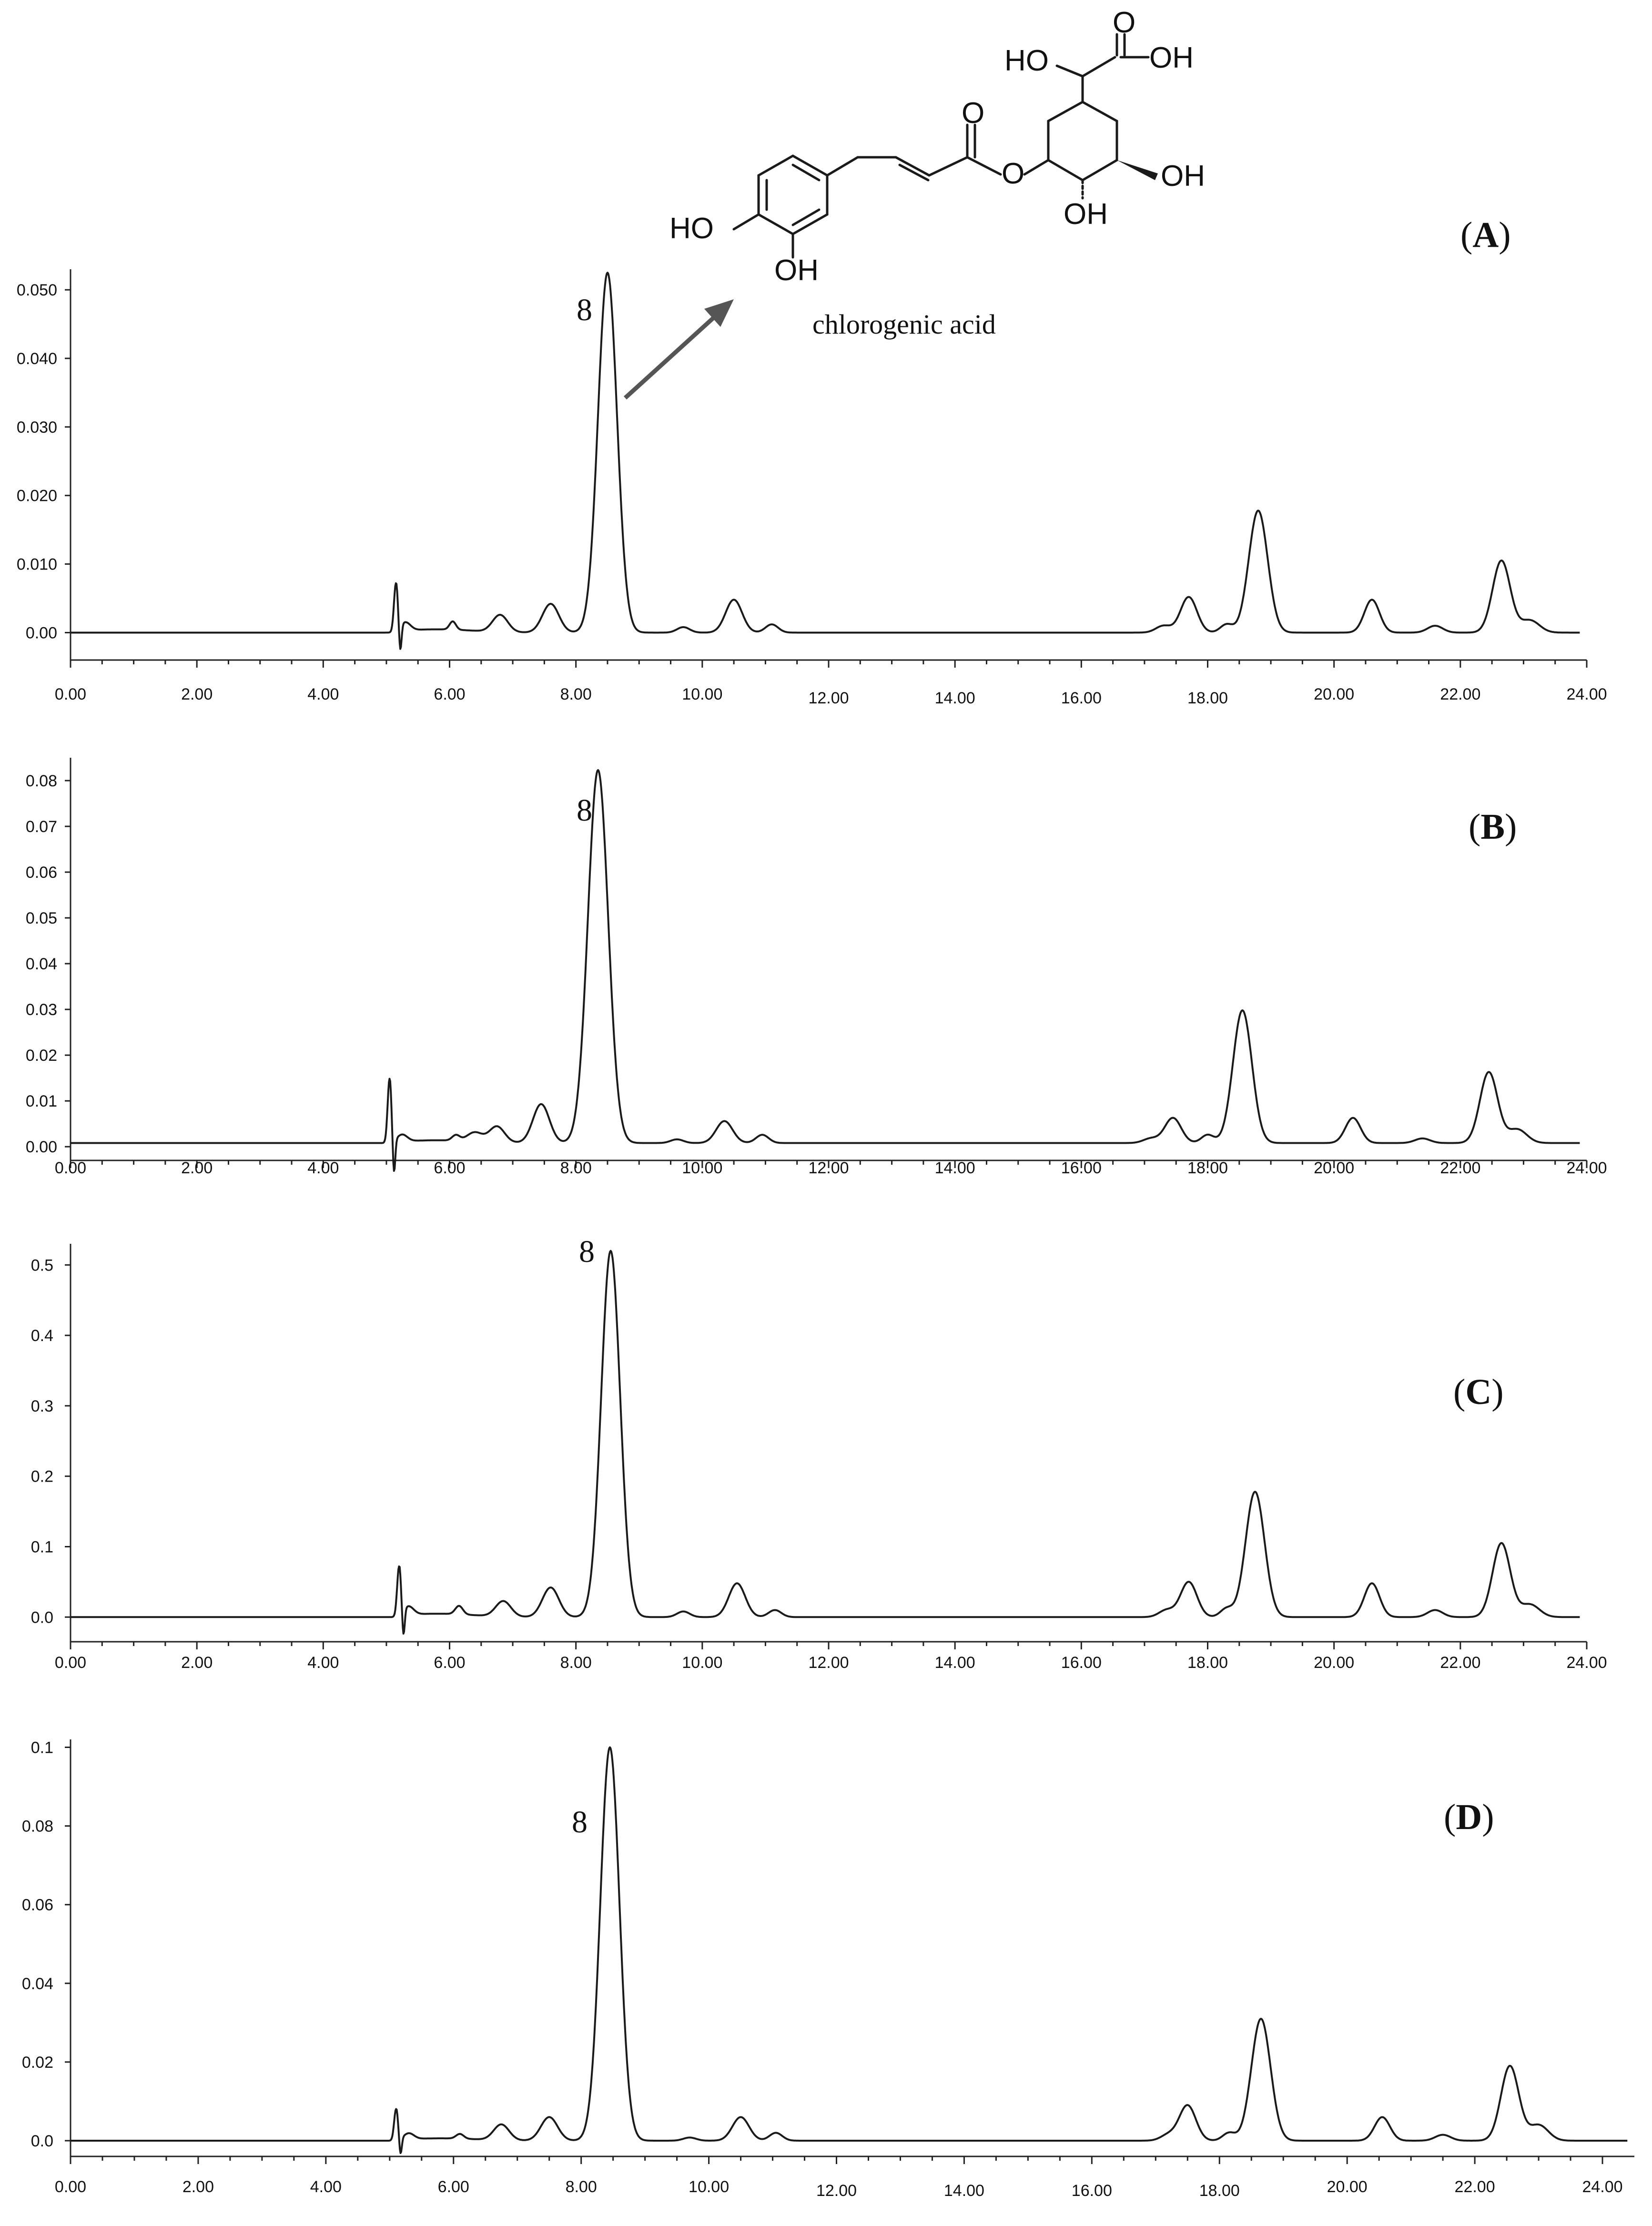  I want to click on panel-letter: C, so click(1478, 1392).